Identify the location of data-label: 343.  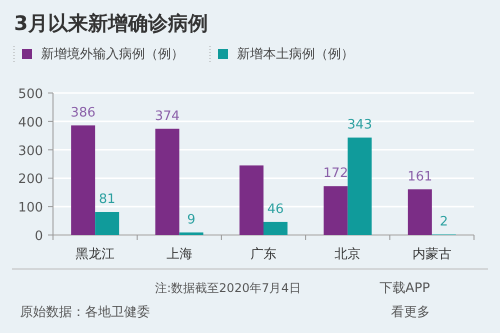
(359, 125).